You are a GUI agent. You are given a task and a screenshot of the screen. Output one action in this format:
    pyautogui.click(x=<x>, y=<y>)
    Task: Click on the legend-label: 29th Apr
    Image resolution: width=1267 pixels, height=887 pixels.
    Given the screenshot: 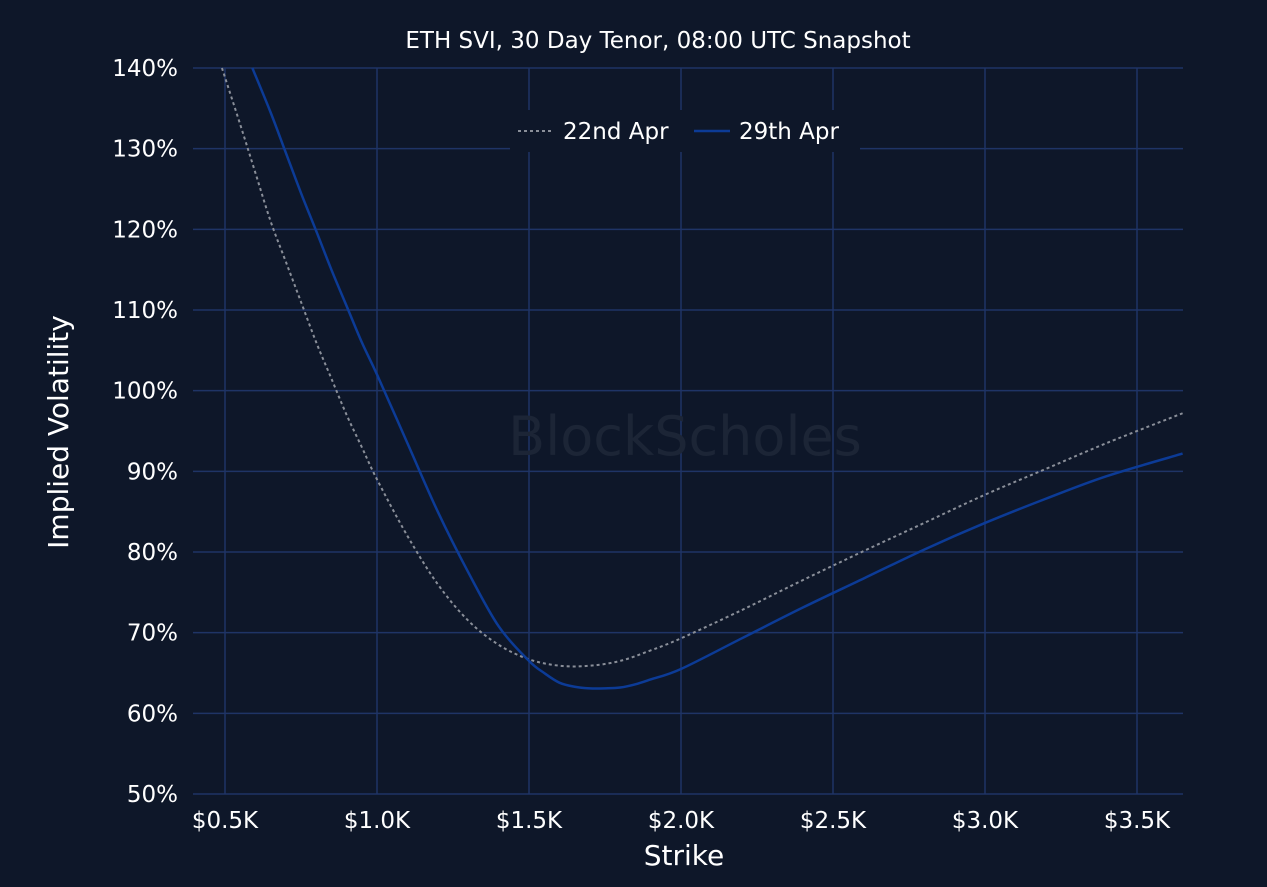 What is the action you would take?
    pyautogui.click(x=789, y=132)
    